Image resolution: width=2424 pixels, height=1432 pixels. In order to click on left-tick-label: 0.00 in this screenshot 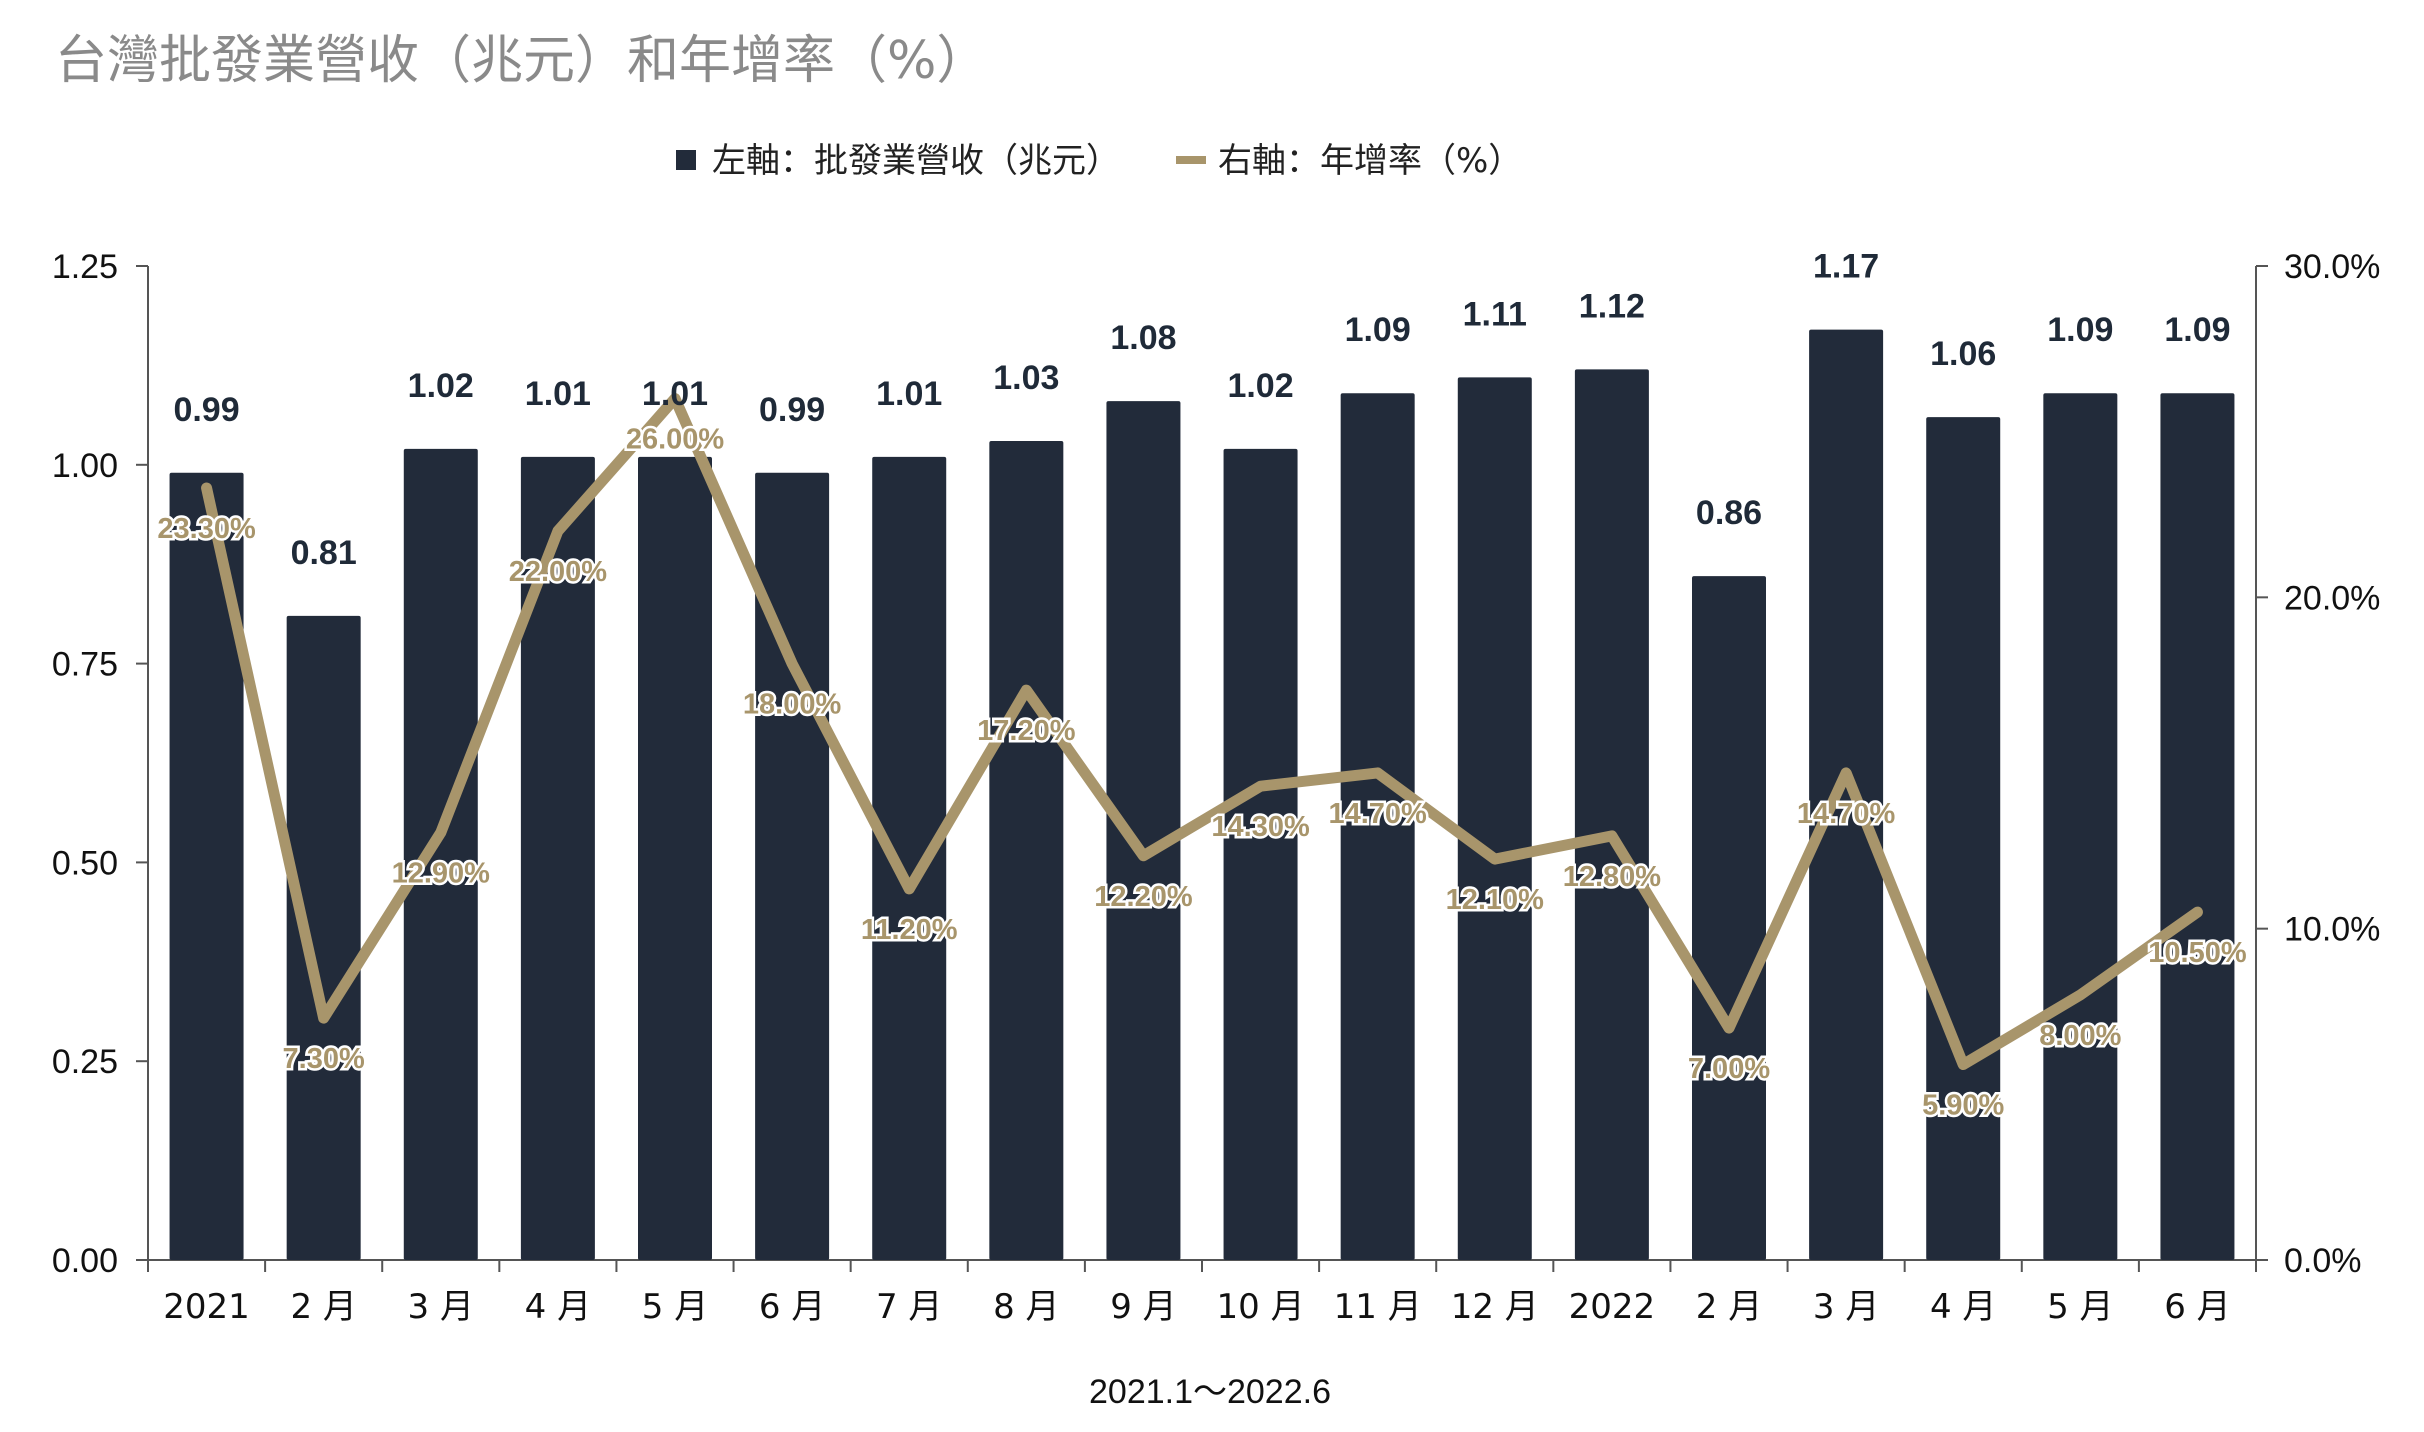, I will do `click(85, 1261)`.